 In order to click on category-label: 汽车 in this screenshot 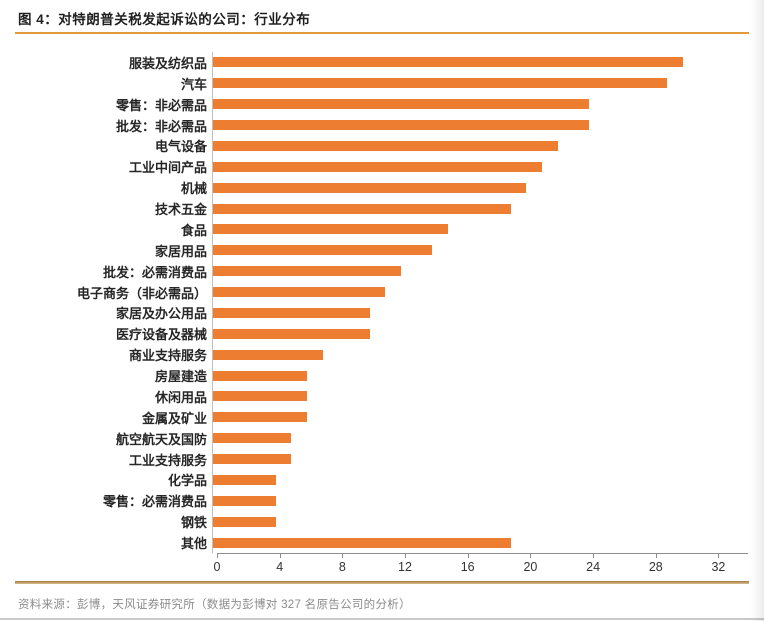, I will do `click(193, 84)`.